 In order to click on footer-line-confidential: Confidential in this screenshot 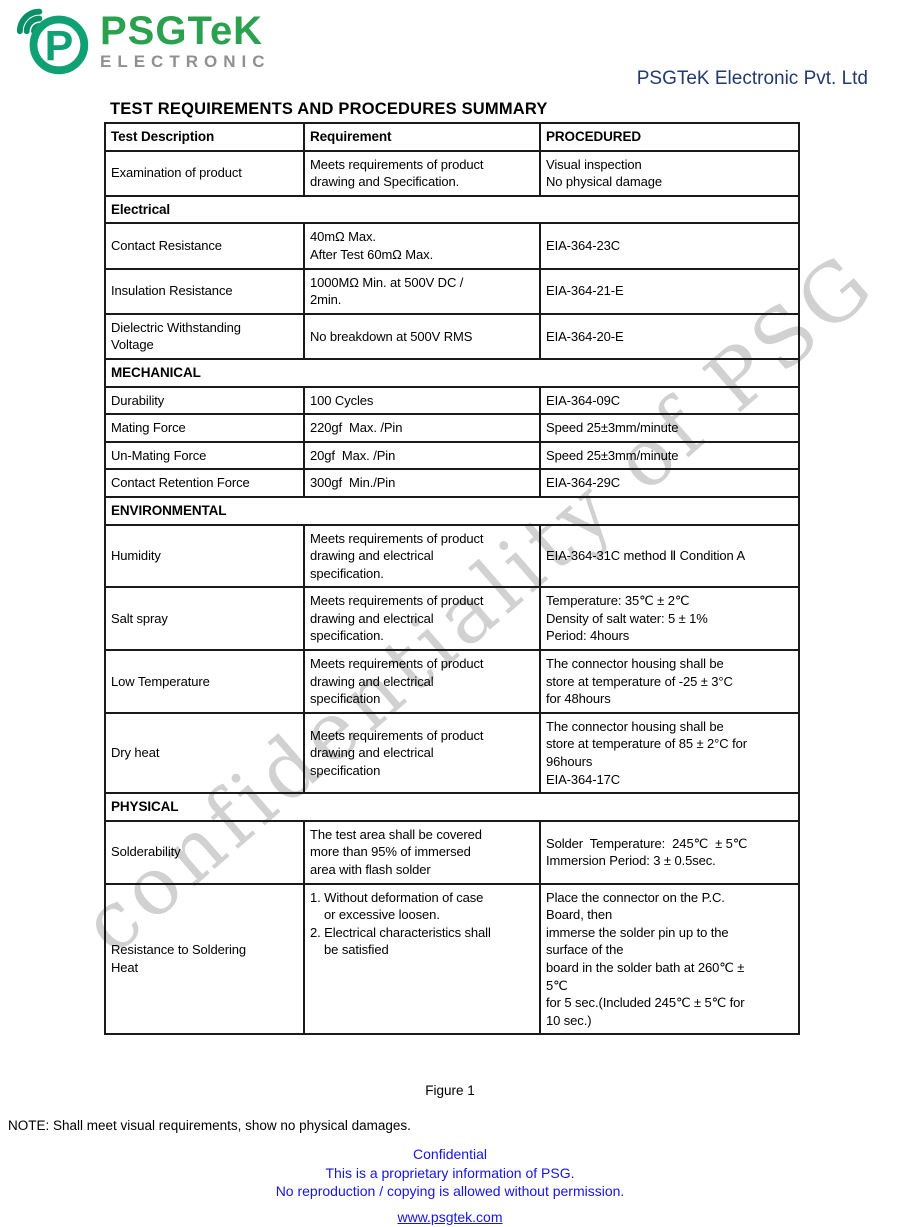, I will do `click(450, 1154)`.